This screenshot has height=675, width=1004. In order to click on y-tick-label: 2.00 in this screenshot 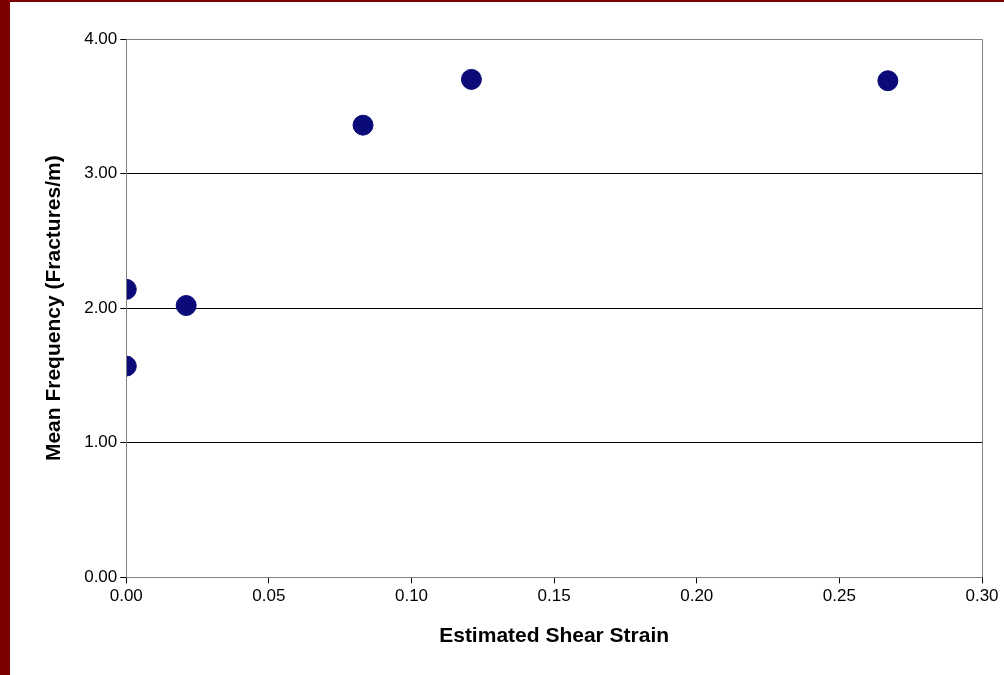, I will do `click(101, 307)`.